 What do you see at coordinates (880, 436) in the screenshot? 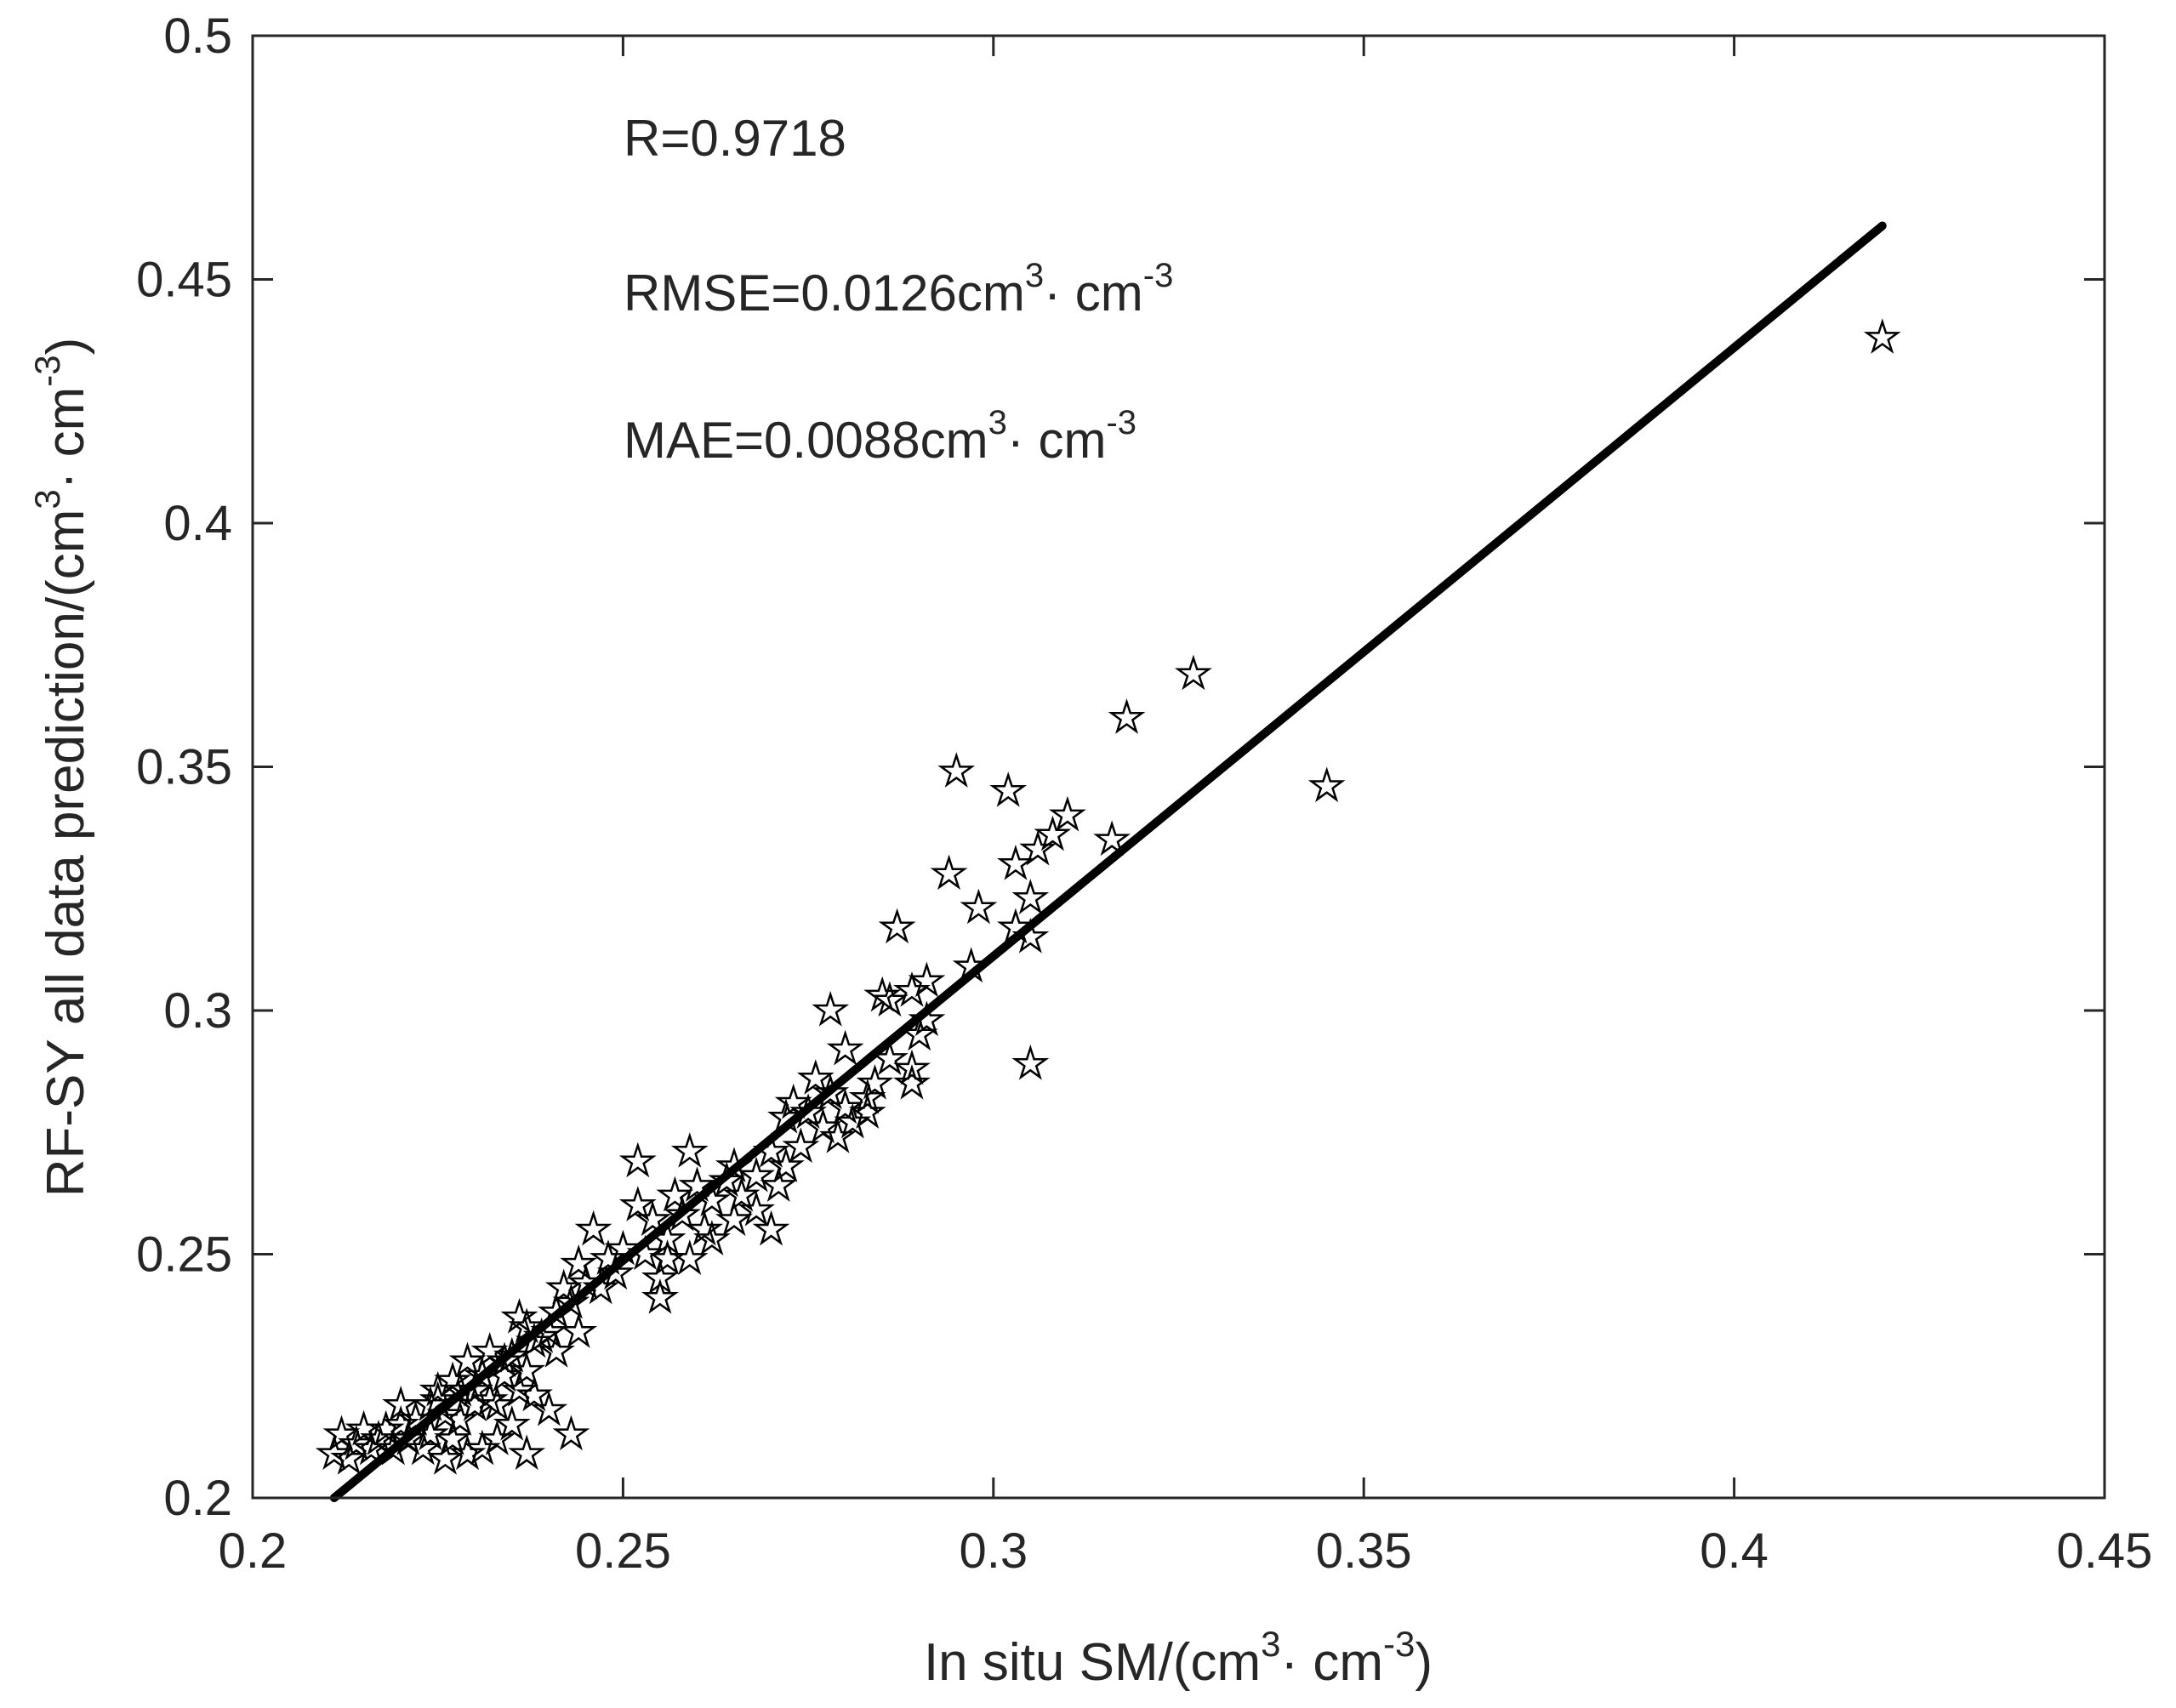
I see `stat-mae: MAE=0.0088cm3· cm-3` at bounding box center [880, 436].